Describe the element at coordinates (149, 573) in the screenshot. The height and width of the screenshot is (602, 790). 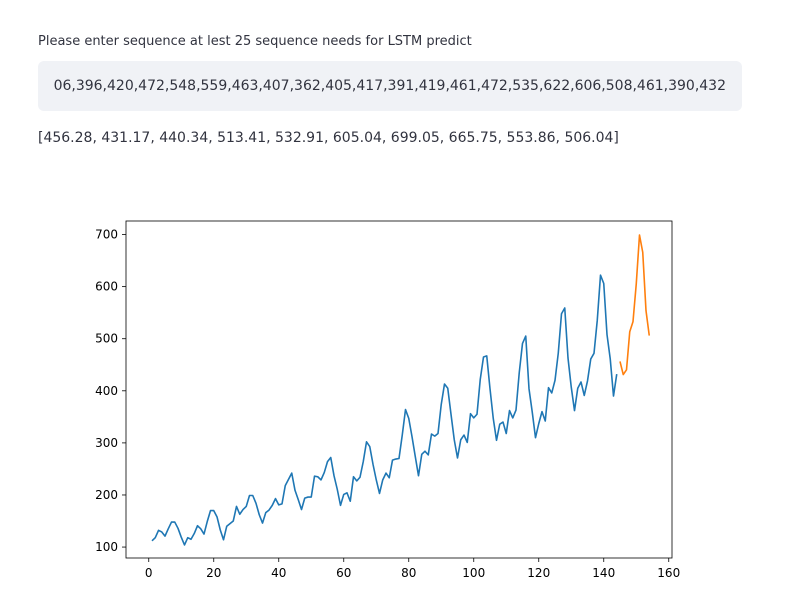
I see `x-tick-label-0: 0` at that location.